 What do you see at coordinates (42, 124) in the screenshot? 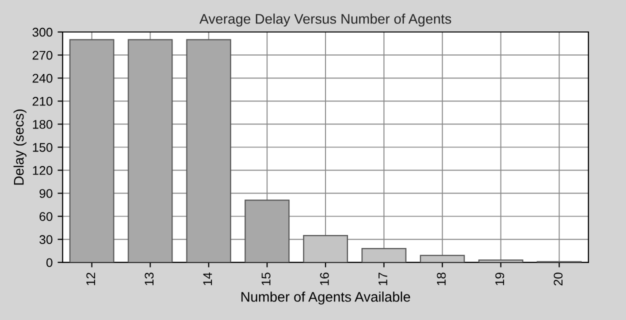
I see `y-tick-label: 180` at bounding box center [42, 124].